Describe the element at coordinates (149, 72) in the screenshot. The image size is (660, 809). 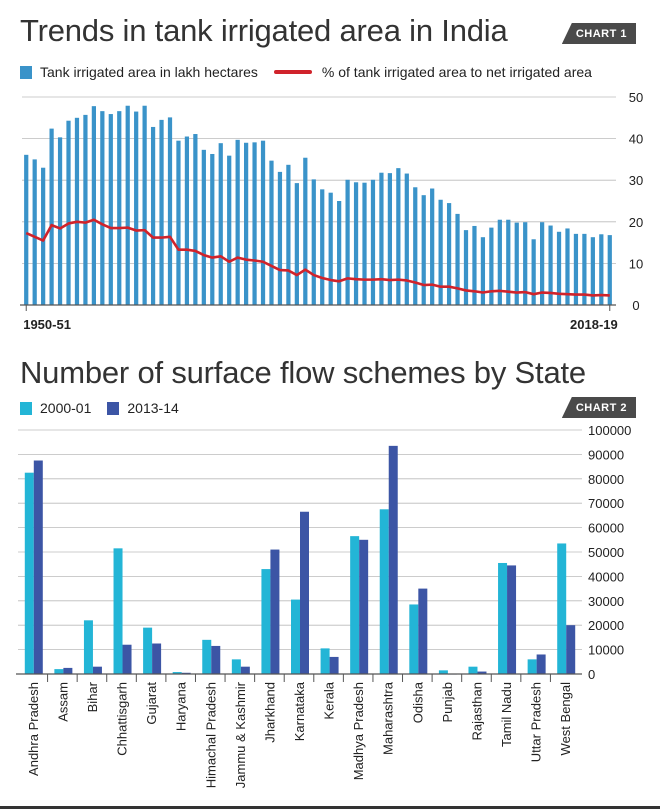
I see `legend-label-tank-area: Tank irrigated area in lakh hectares` at that location.